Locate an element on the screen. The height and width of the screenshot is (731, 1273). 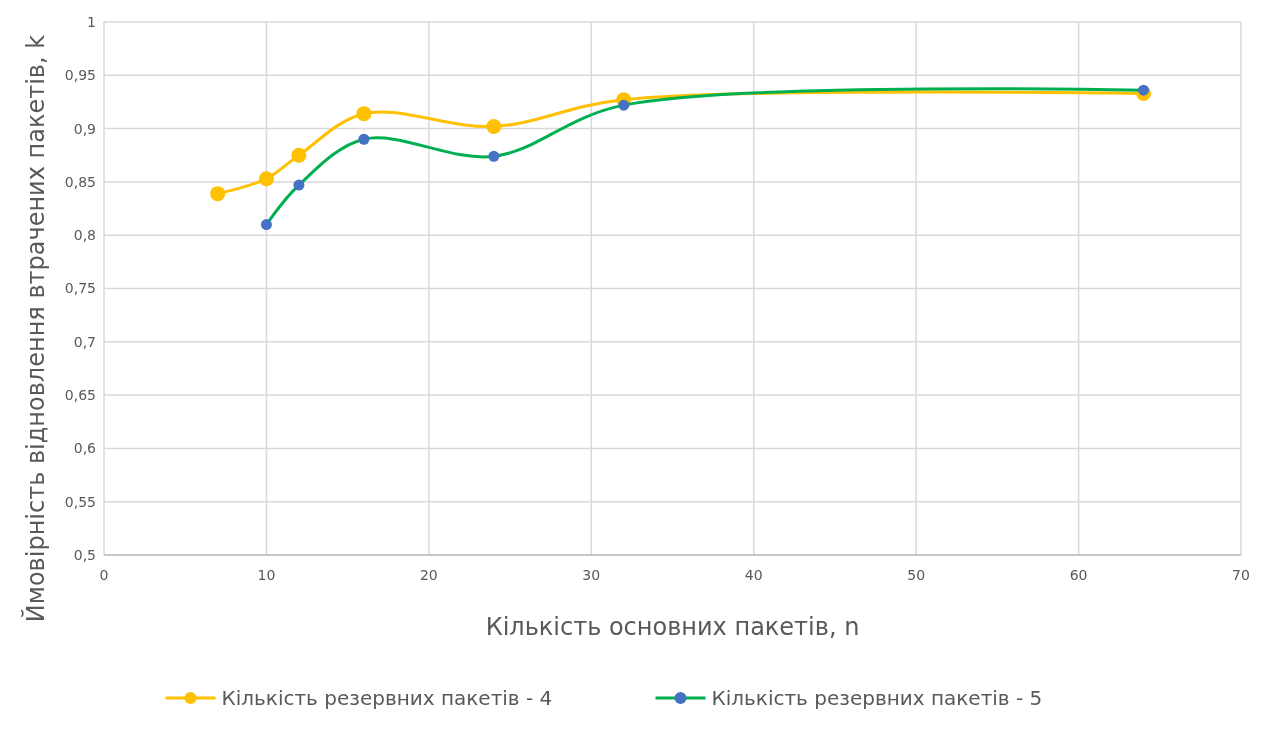
x-tick-label: 10 is located at coordinates (266, 575).